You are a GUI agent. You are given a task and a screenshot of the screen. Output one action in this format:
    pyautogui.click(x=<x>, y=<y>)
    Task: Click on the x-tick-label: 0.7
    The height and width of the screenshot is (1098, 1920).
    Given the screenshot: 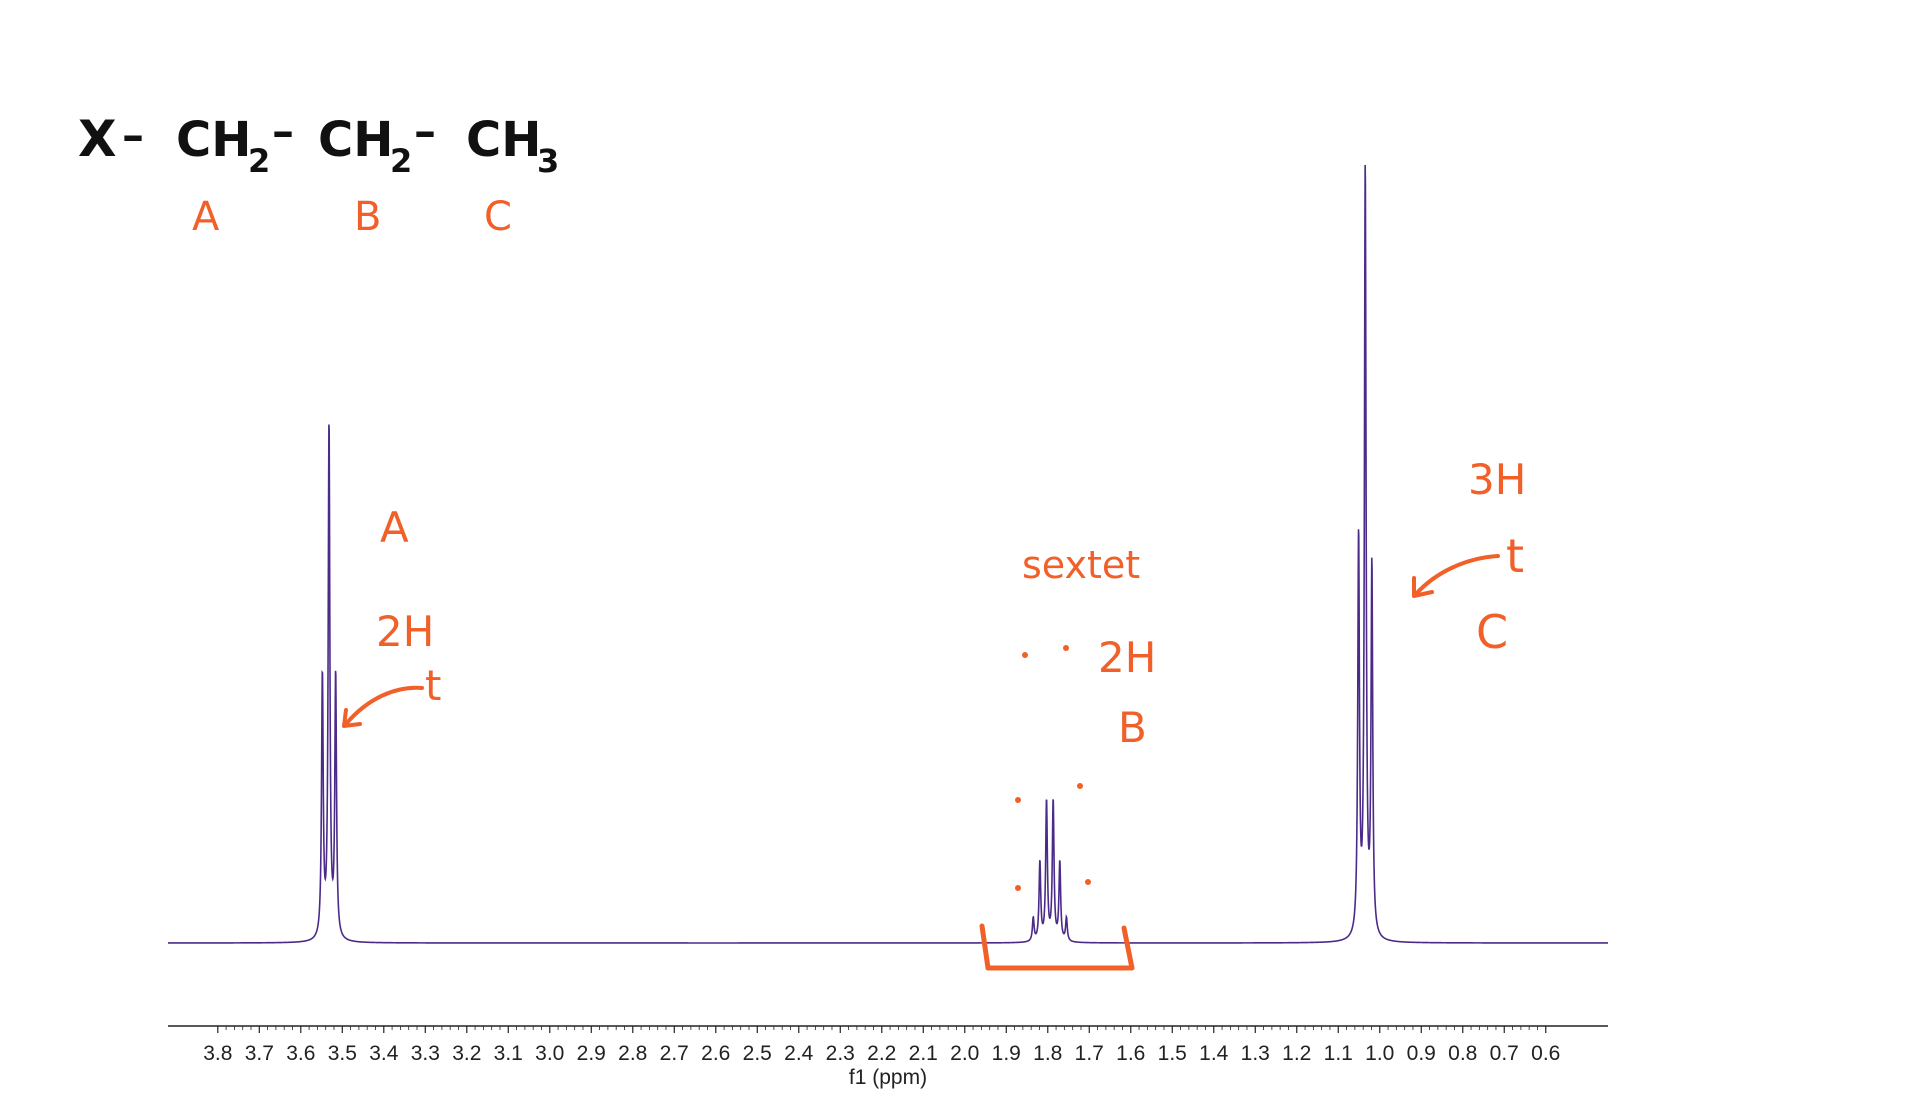 What is the action you would take?
    pyautogui.click(x=1504, y=1053)
    